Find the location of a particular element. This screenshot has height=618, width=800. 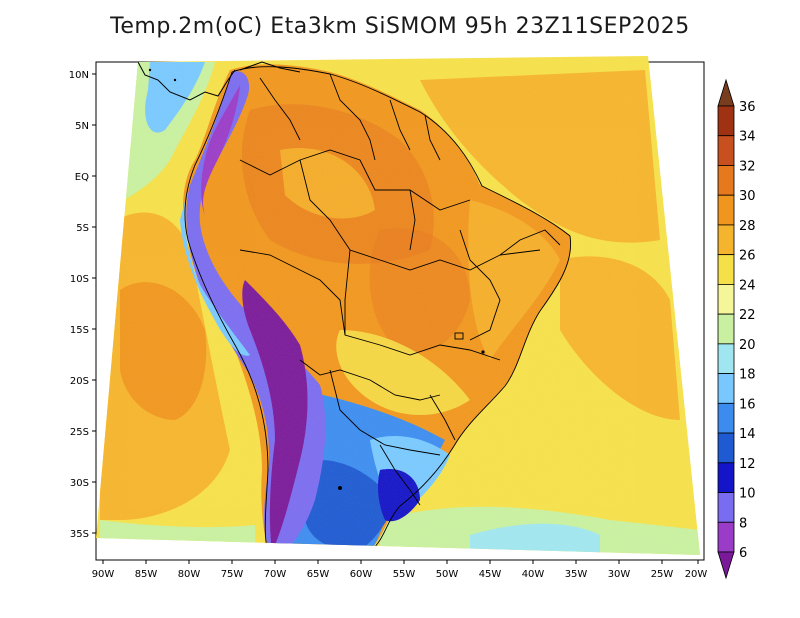

colorbar-label: 36 is located at coordinates (747, 107).